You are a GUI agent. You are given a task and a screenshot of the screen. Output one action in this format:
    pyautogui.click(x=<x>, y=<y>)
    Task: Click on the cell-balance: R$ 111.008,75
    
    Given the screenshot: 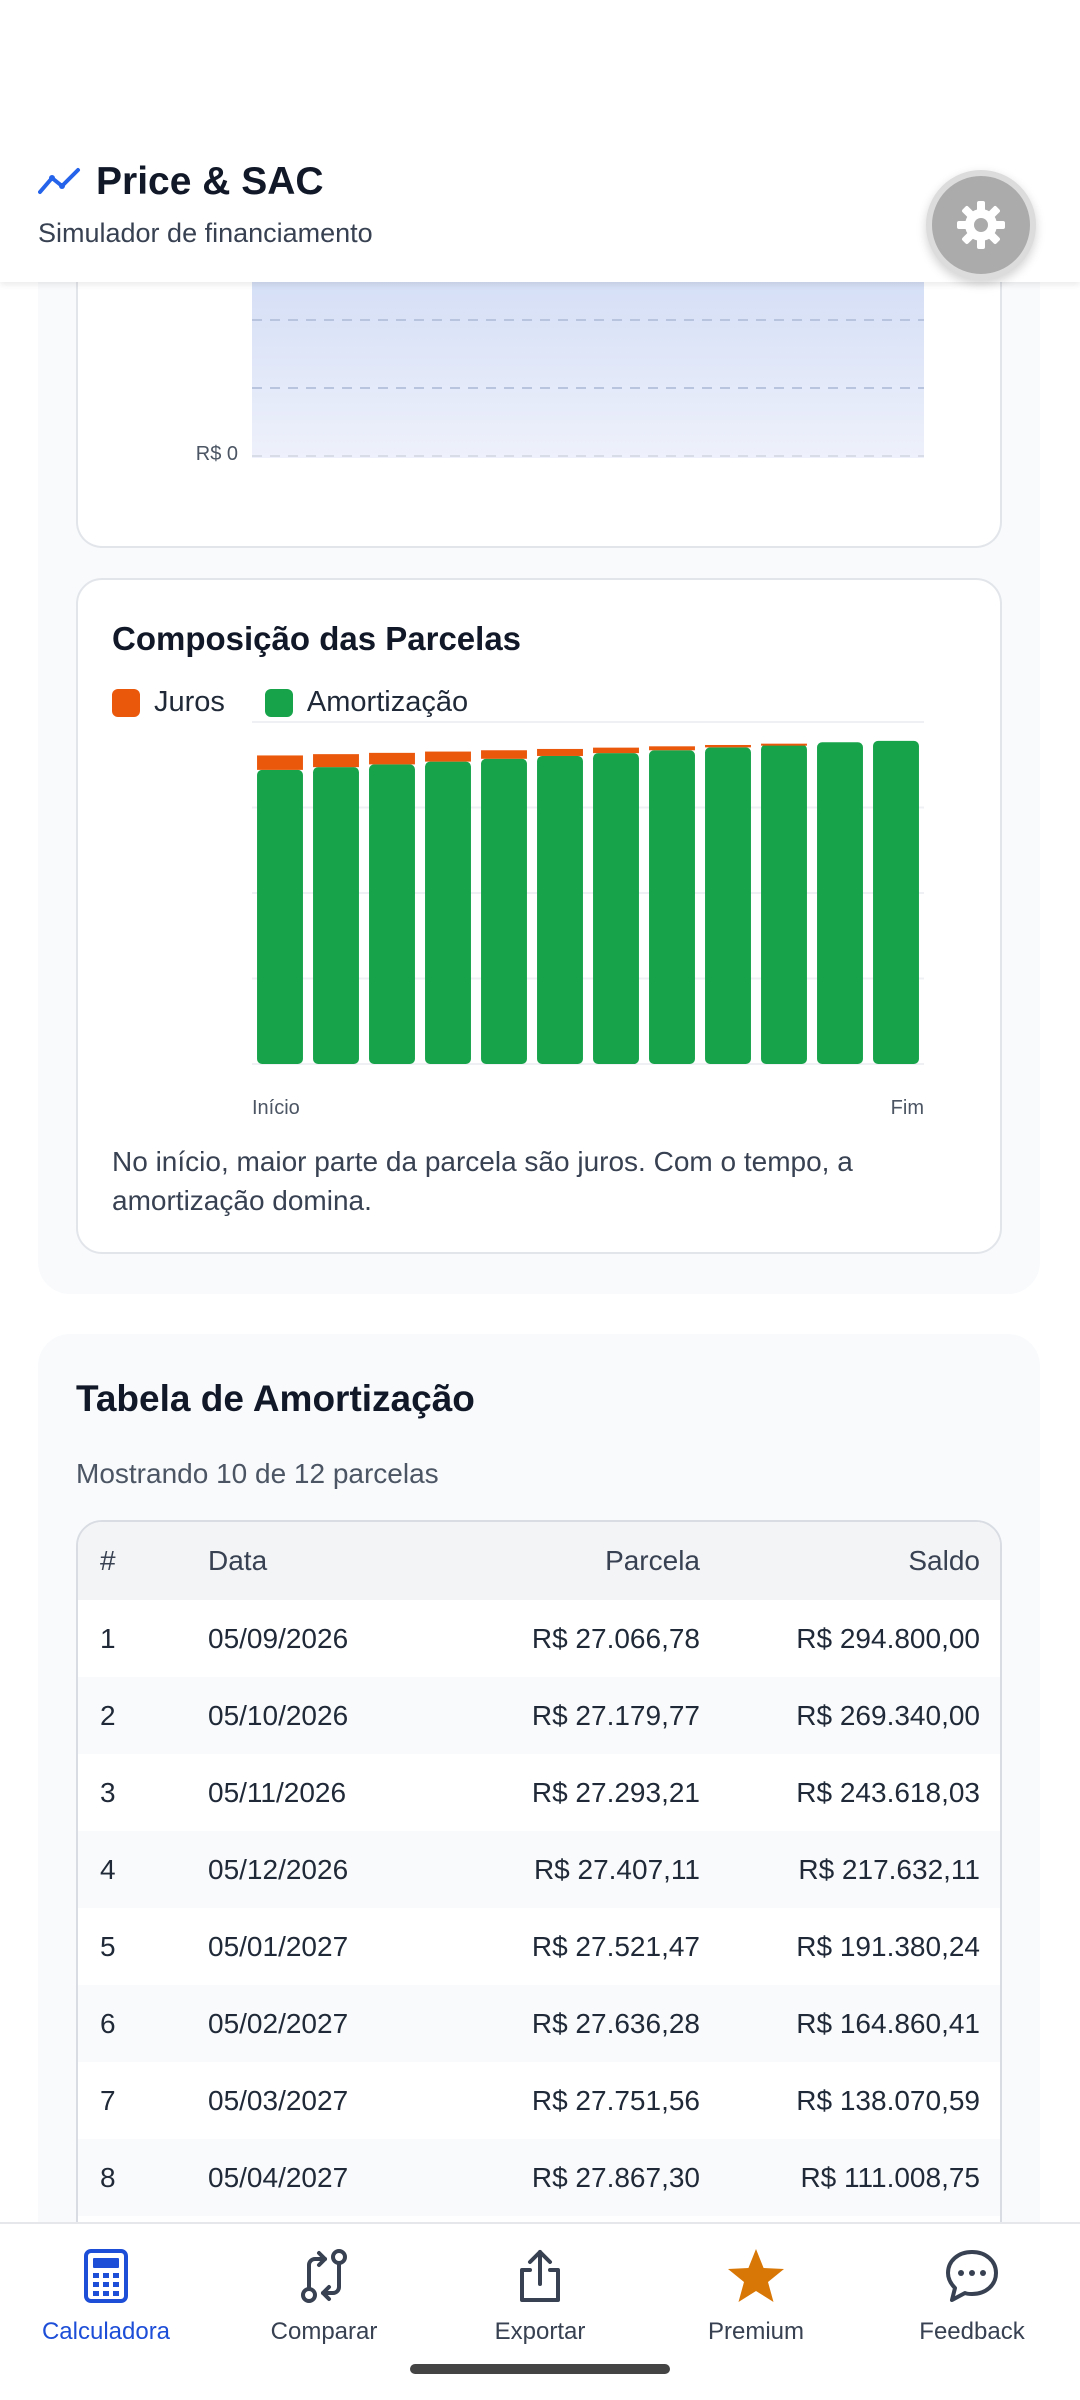 What is the action you would take?
    pyautogui.click(x=890, y=2177)
    